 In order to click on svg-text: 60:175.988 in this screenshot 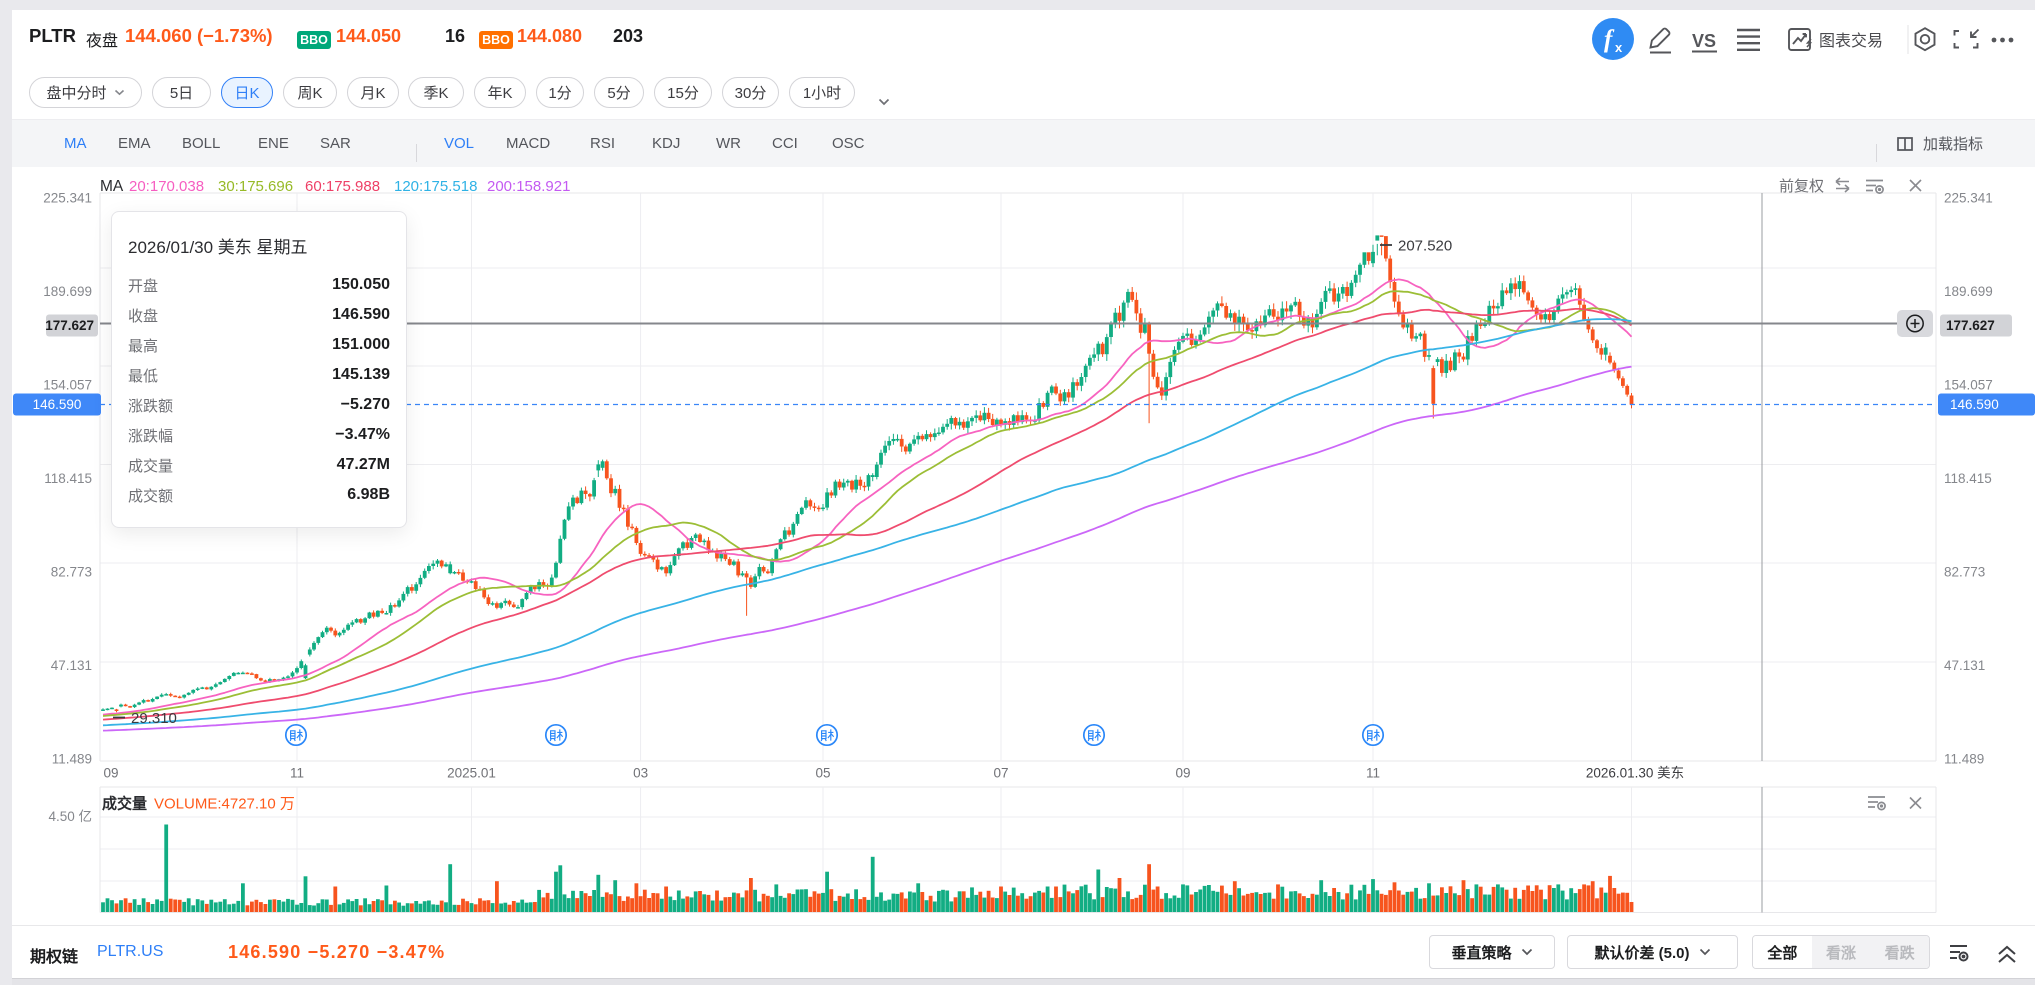, I will do `click(342, 186)`.